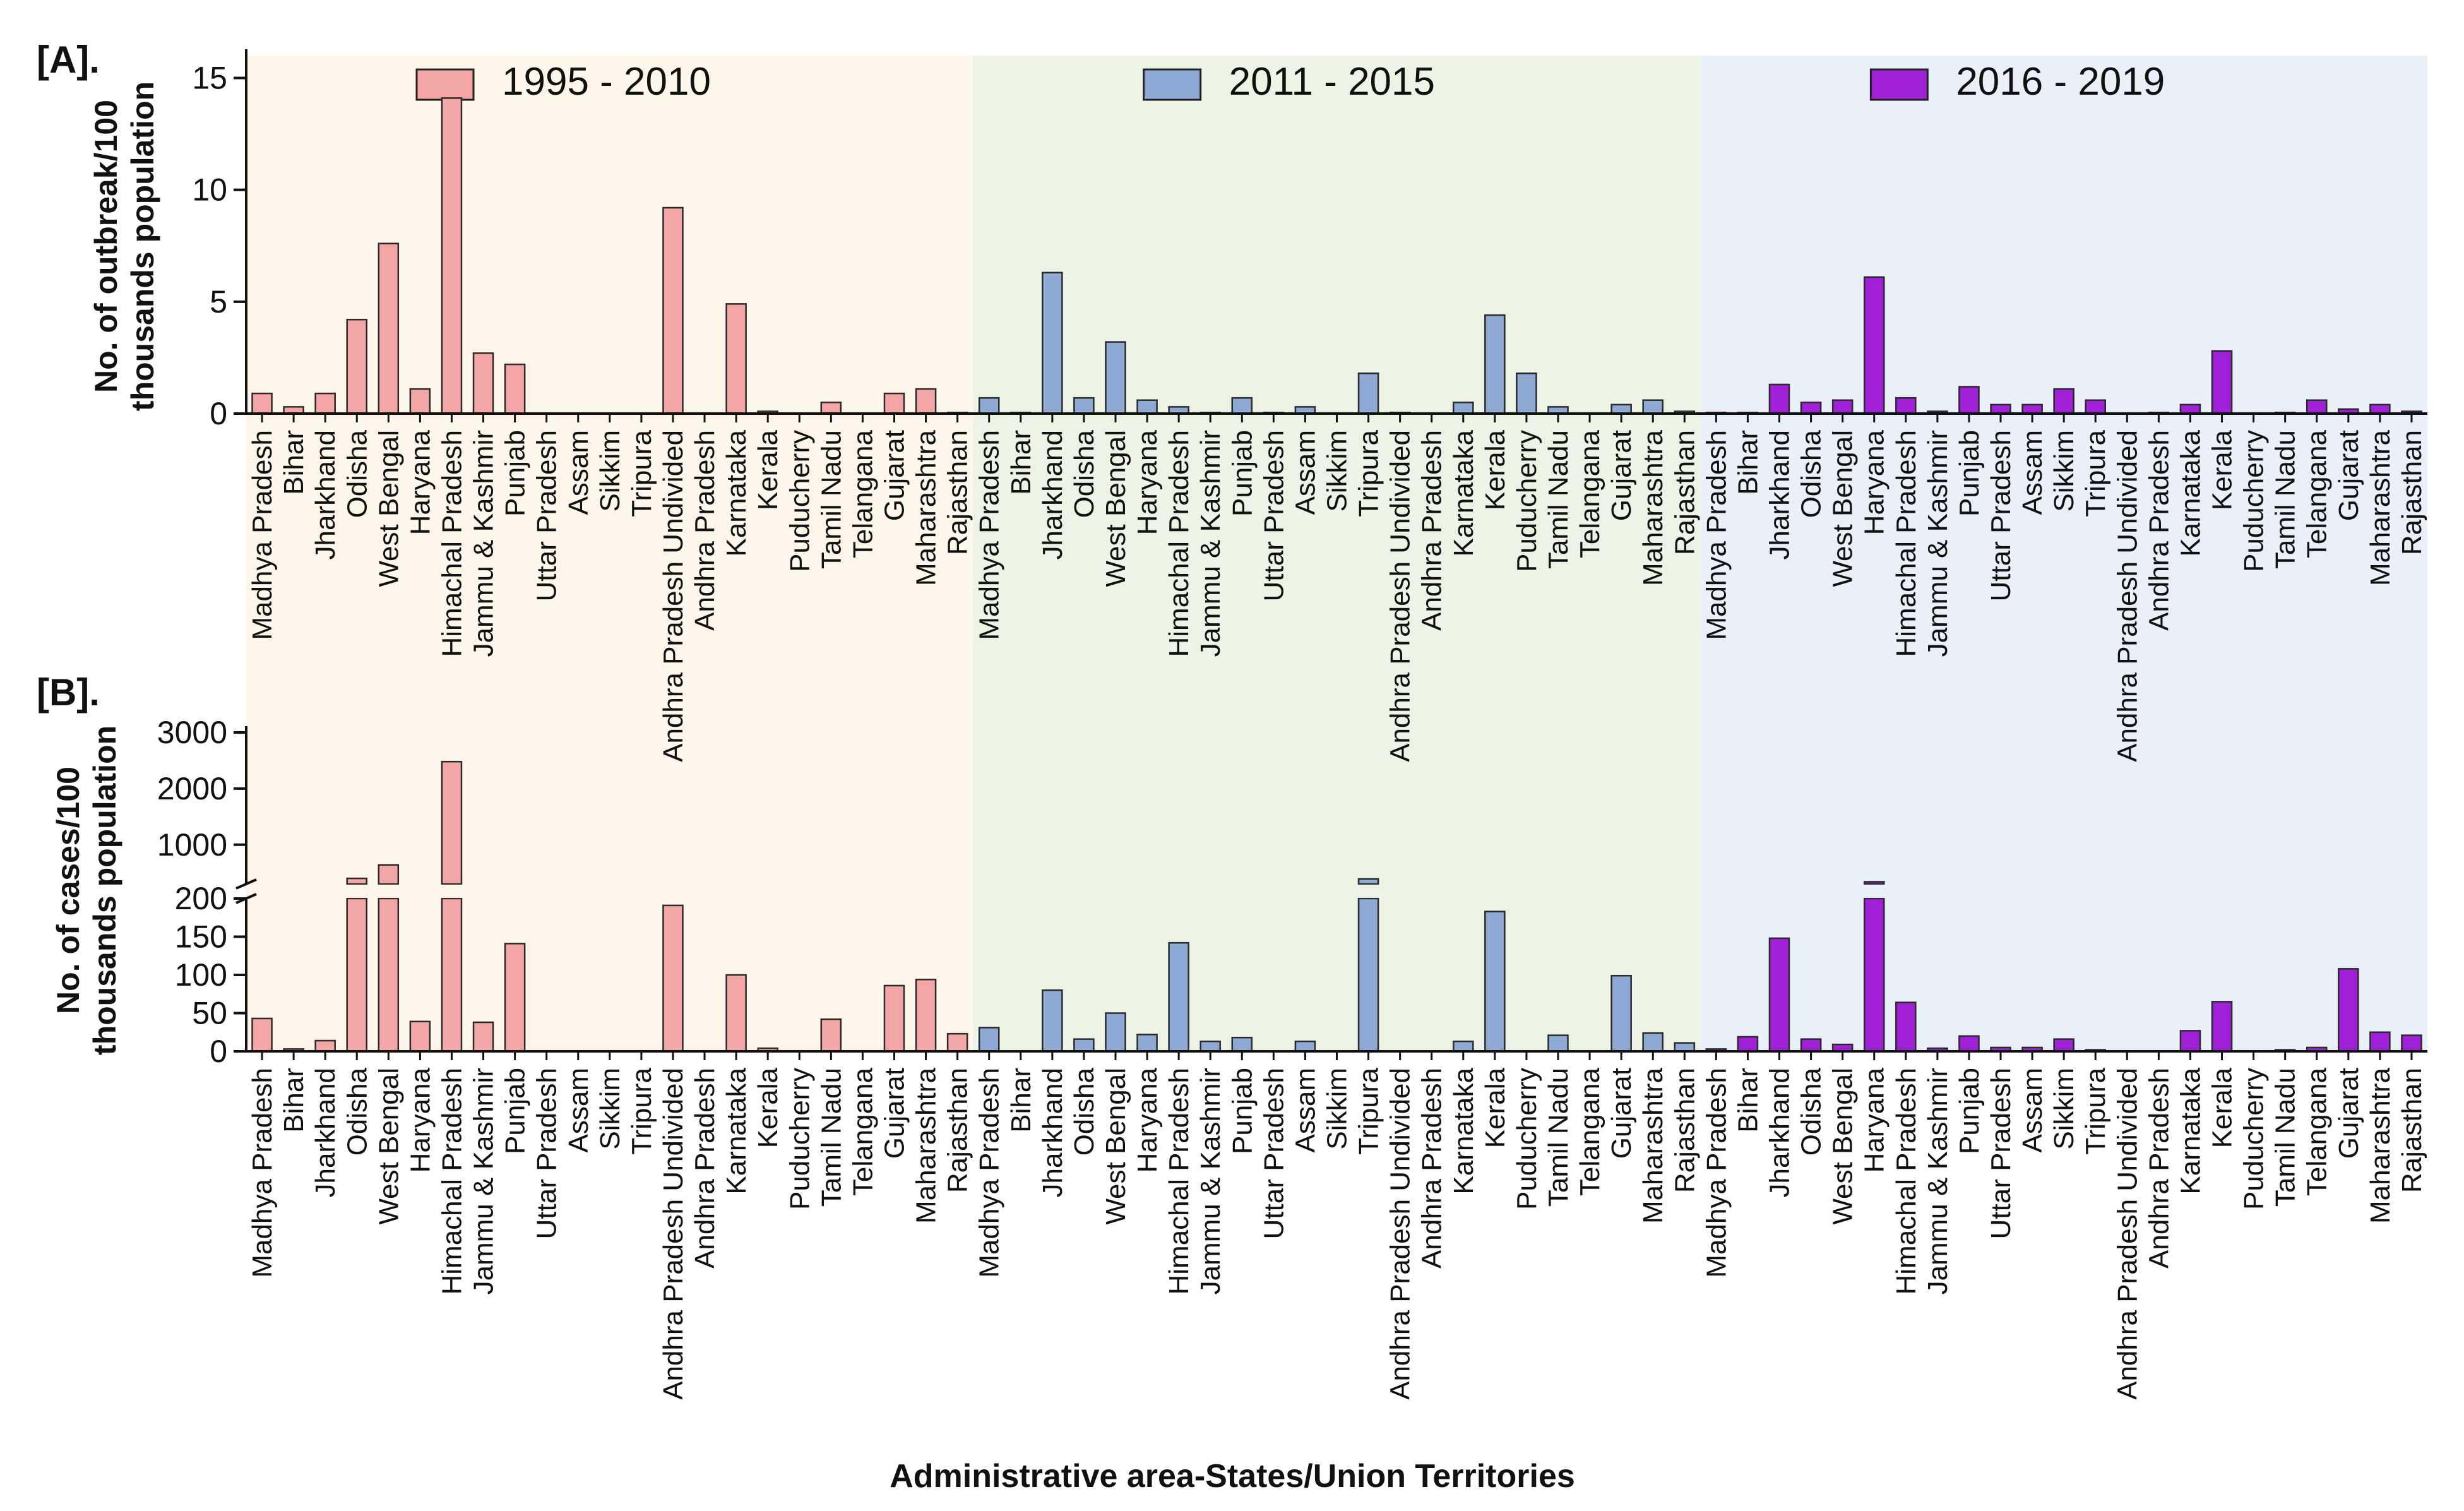 The image size is (2464, 1511). Describe the element at coordinates (2063, 1045) in the screenshot. I see `bar-b-3-sikkim` at that location.